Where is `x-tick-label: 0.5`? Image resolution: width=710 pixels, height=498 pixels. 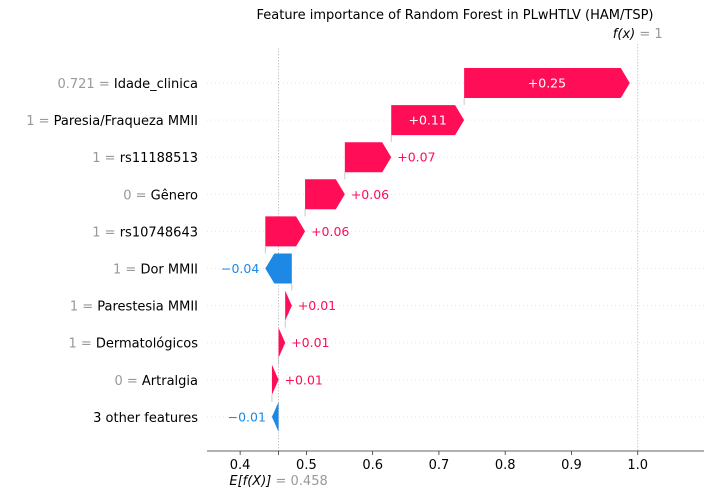
x-tick-label: 0.5 is located at coordinates (306, 465).